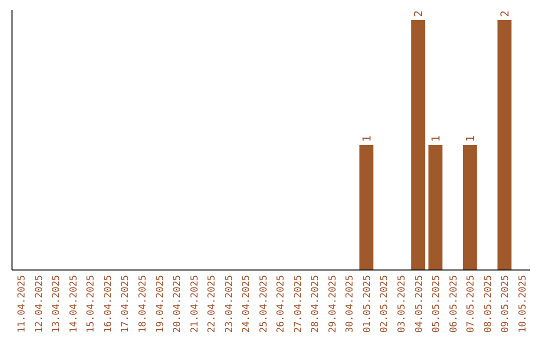 Image resolution: width=540 pixels, height=340 pixels. What do you see at coordinates (454, 304) in the screenshot?
I see `x-tick-label: 06.05.2025` at bounding box center [454, 304].